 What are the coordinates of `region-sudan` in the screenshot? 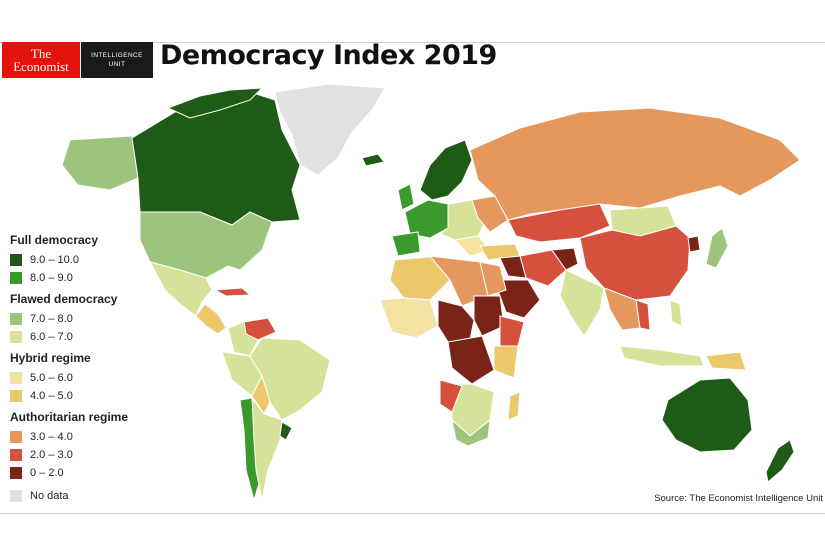 It's located at (489, 316).